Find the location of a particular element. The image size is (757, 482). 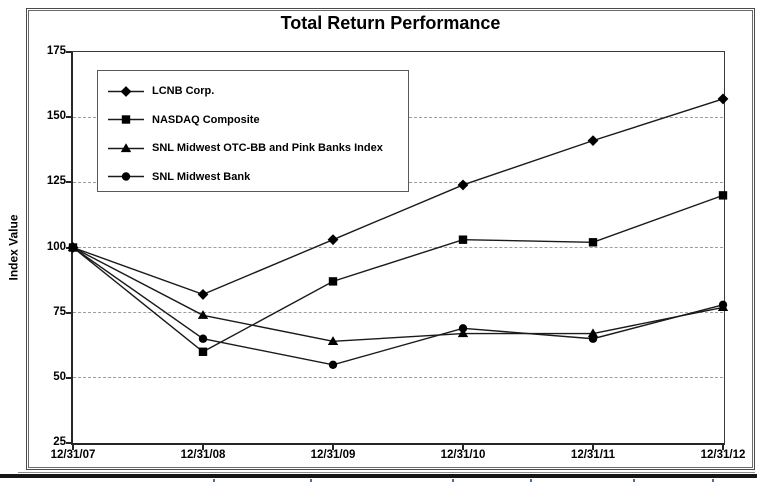

legend-item: SNL Midwest OTC-BB and Pink Banks Index is located at coordinates (257, 148).